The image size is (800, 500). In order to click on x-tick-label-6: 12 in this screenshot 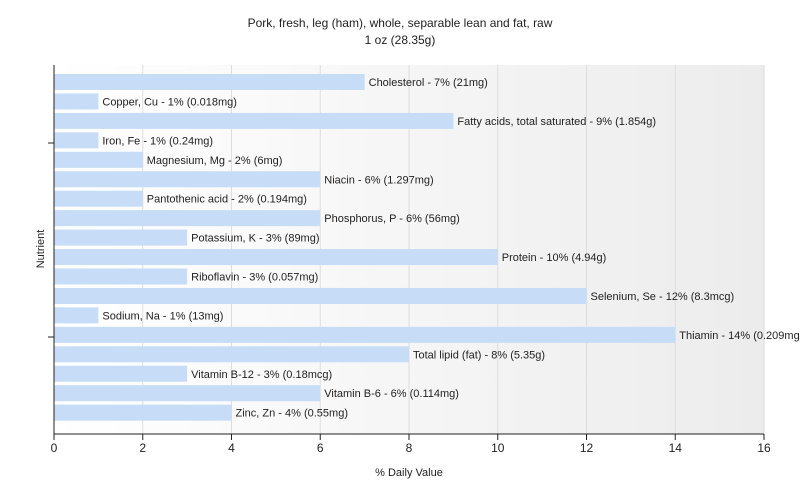, I will do `click(587, 448)`.